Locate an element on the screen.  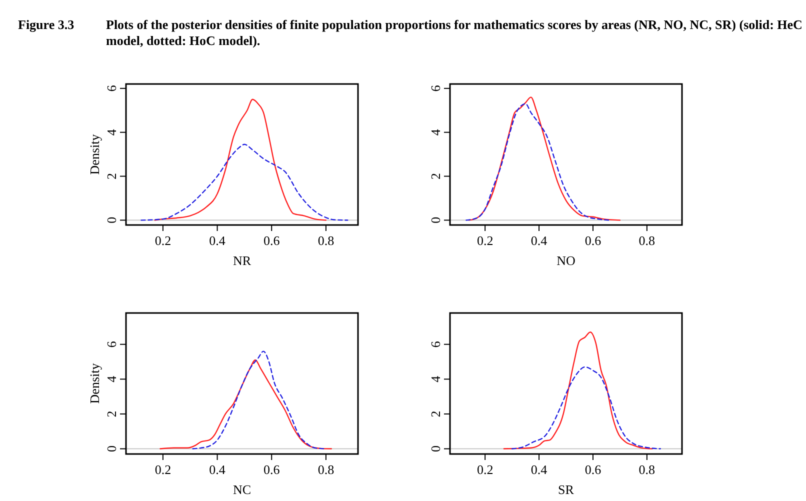
x-axis-title: SR is located at coordinates (566, 489).